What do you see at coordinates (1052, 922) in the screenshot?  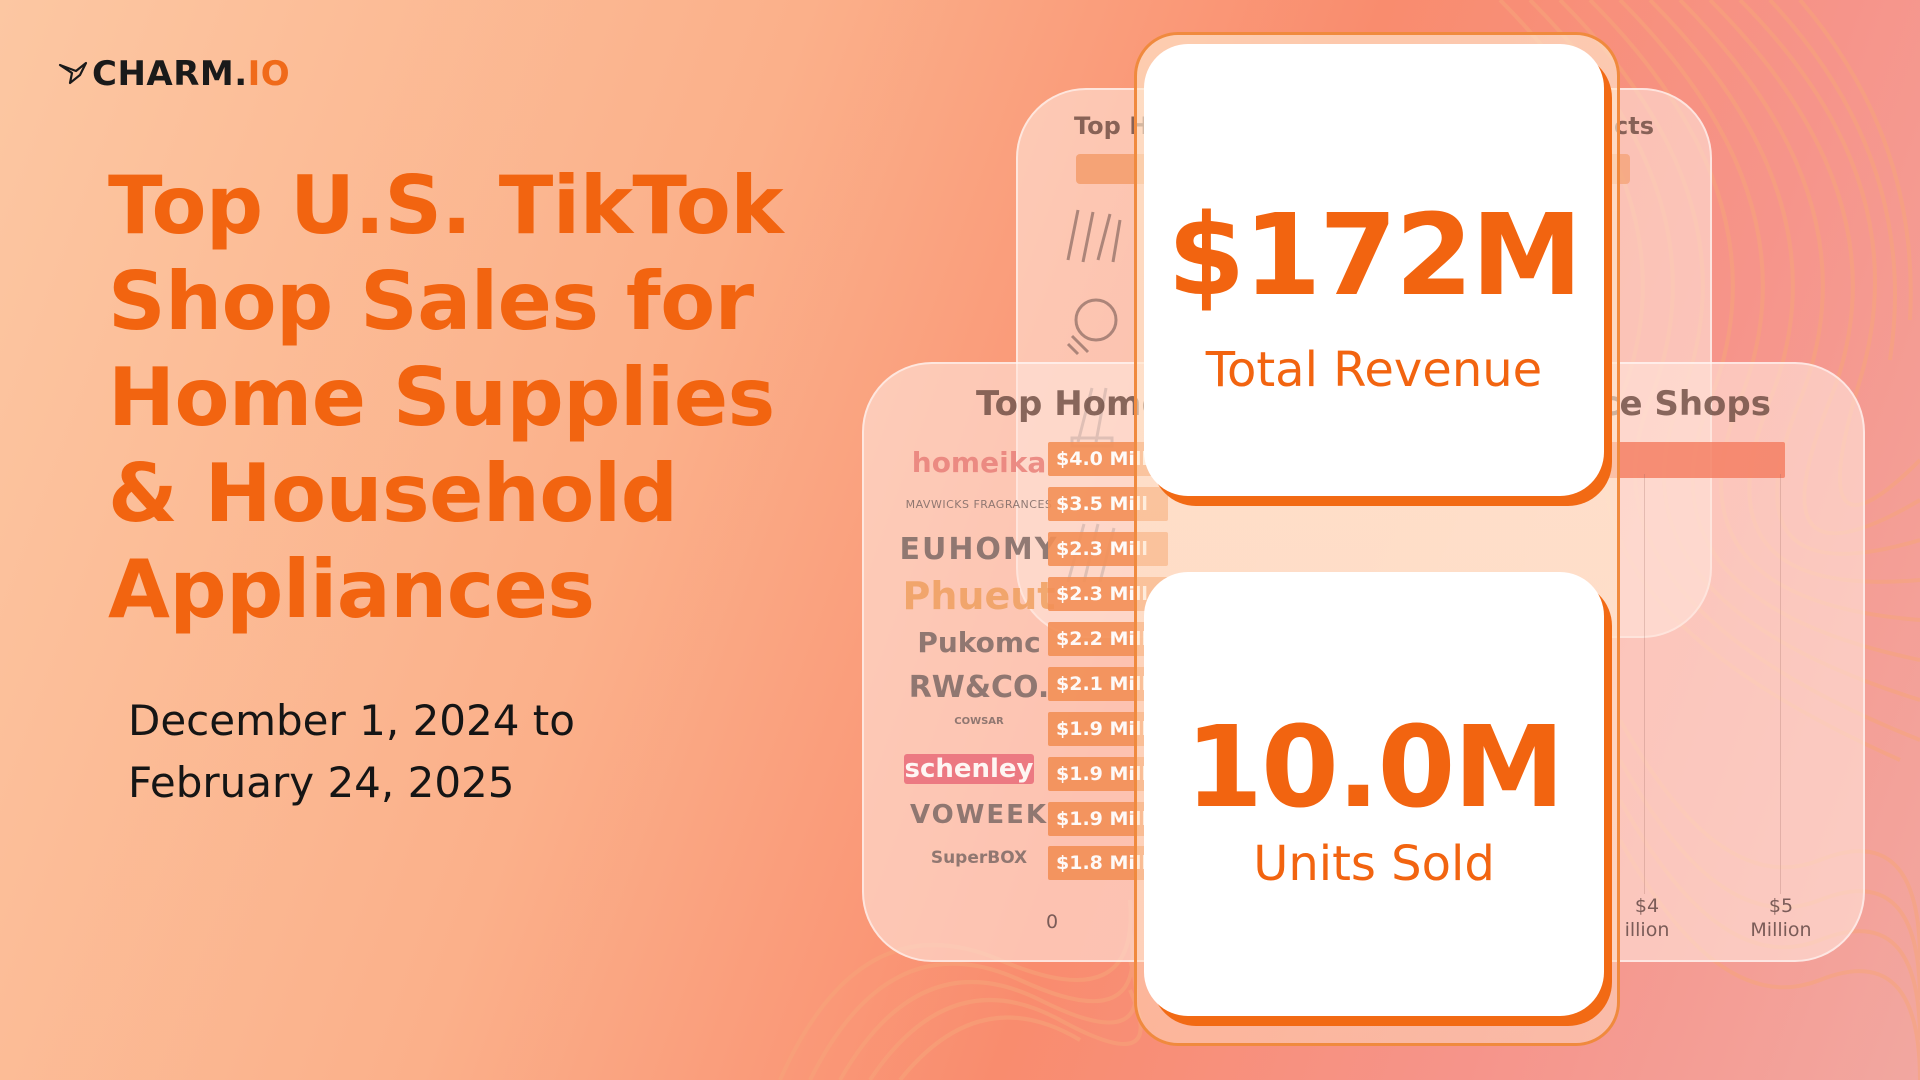 I see `axis-tick-label: 0` at bounding box center [1052, 922].